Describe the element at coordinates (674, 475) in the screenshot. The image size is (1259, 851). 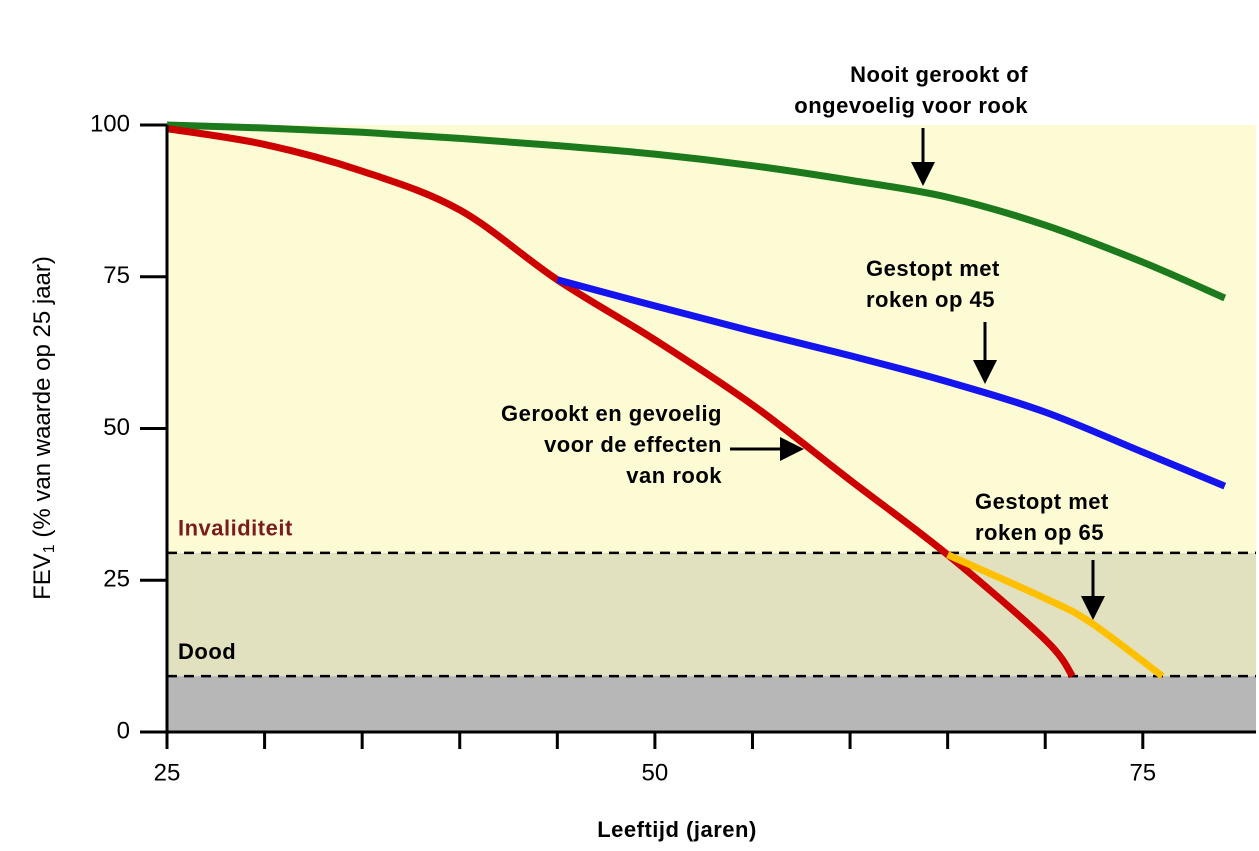
I see `annotation-line: van rook` at that location.